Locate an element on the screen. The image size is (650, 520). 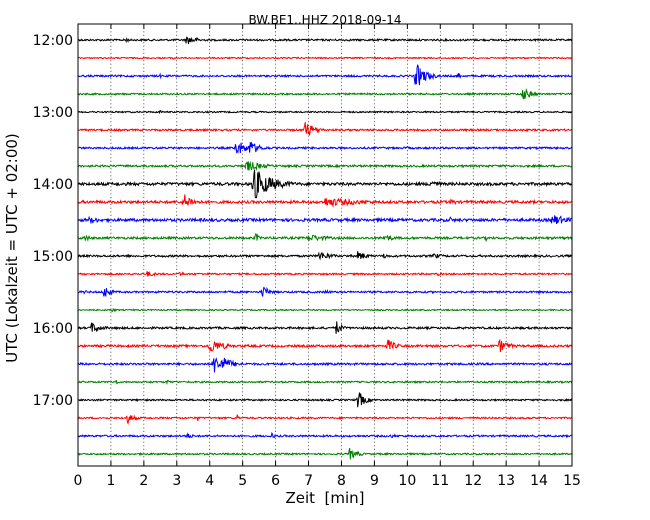
x-tick-label: 15 is located at coordinates (572, 481).